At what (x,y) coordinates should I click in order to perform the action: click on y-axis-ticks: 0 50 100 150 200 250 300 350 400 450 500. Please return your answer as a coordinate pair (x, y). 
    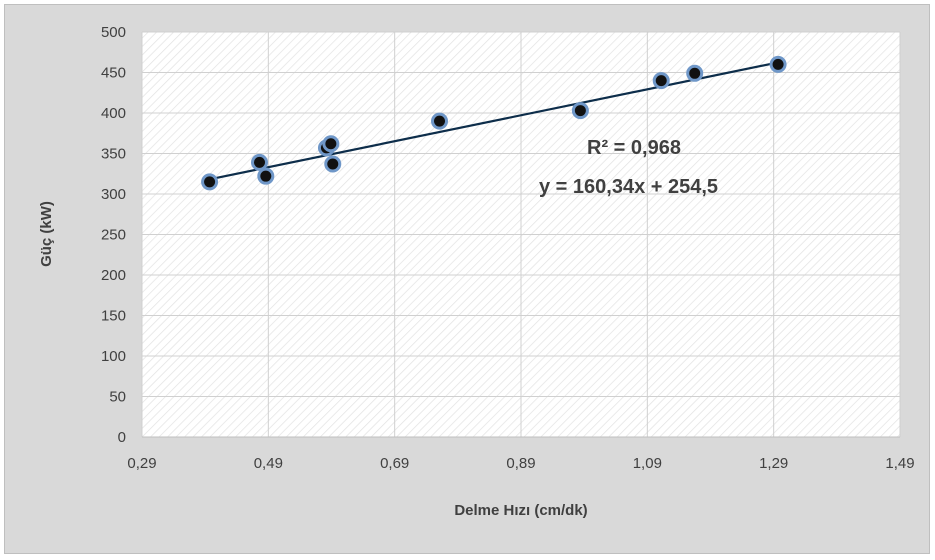
    Looking at the image, I should click on (113, 235).